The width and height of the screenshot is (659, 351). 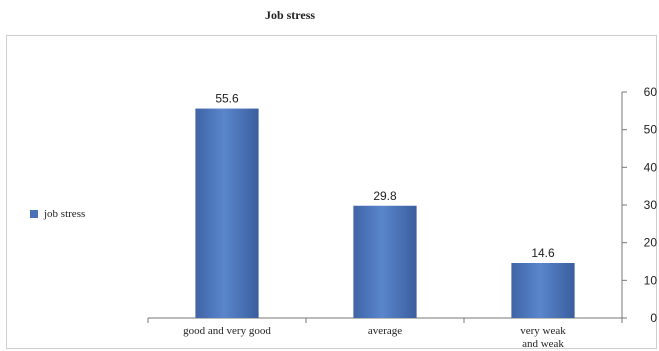 What do you see at coordinates (651, 167) in the screenshot?
I see `y-tick-label: 40` at bounding box center [651, 167].